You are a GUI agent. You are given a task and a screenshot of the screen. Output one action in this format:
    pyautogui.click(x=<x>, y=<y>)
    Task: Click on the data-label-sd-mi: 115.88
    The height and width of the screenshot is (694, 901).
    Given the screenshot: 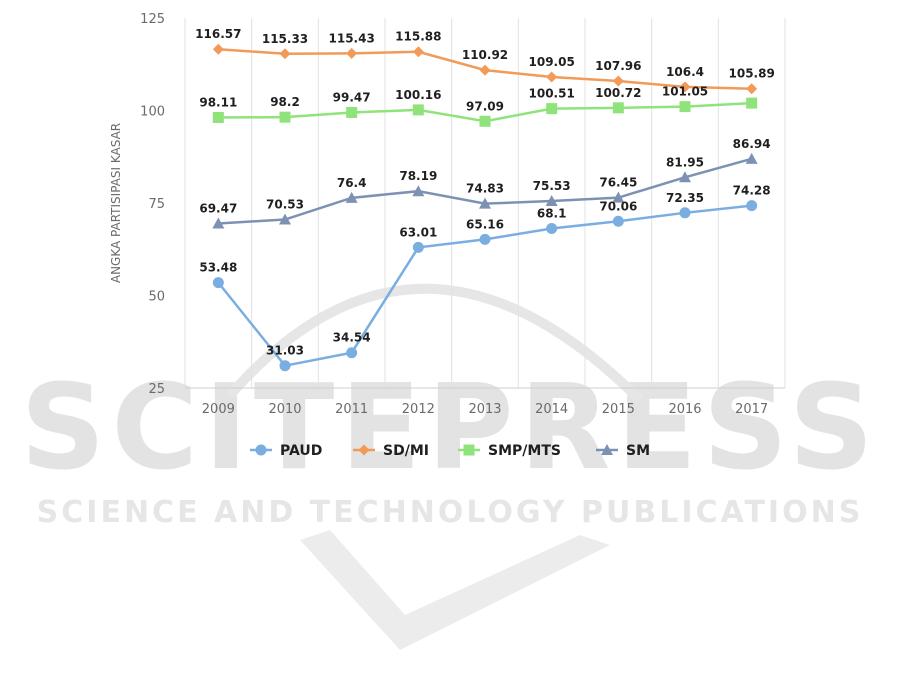 What is the action you would take?
    pyautogui.click(x=418, y=37)
    